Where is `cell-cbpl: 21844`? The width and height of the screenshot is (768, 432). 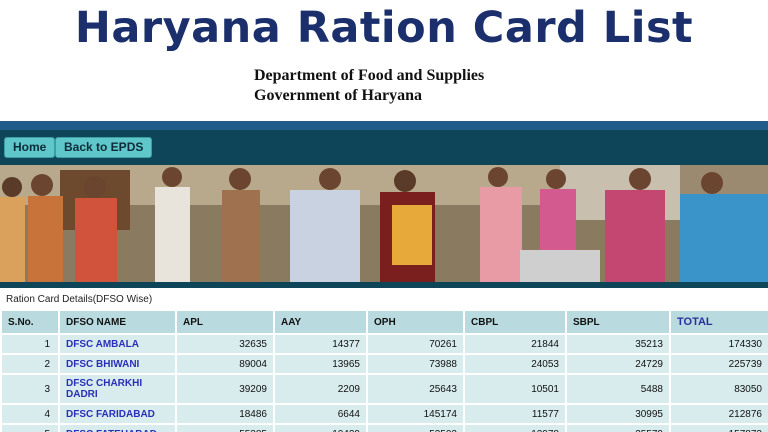
cell-cbpl: 21844 is located at coordinates (515, 344).